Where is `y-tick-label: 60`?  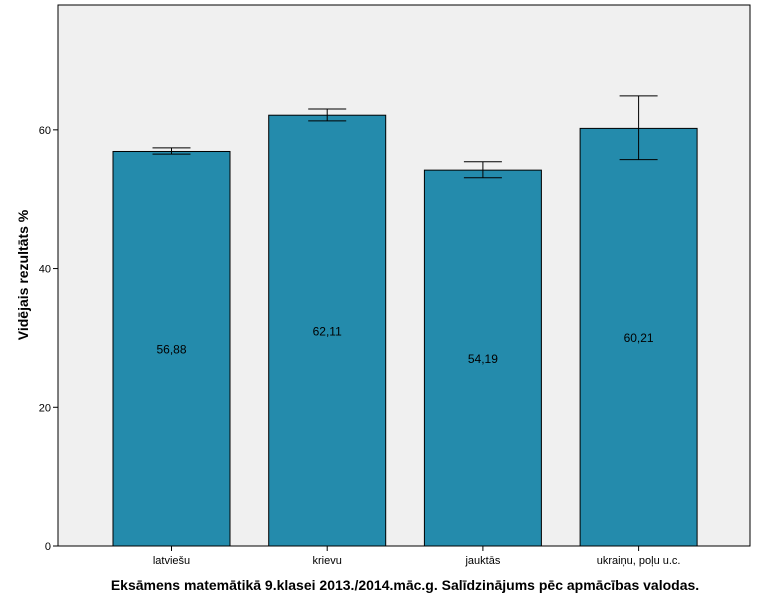
y-tick-label: 60 is located at coordinates (45, 131).